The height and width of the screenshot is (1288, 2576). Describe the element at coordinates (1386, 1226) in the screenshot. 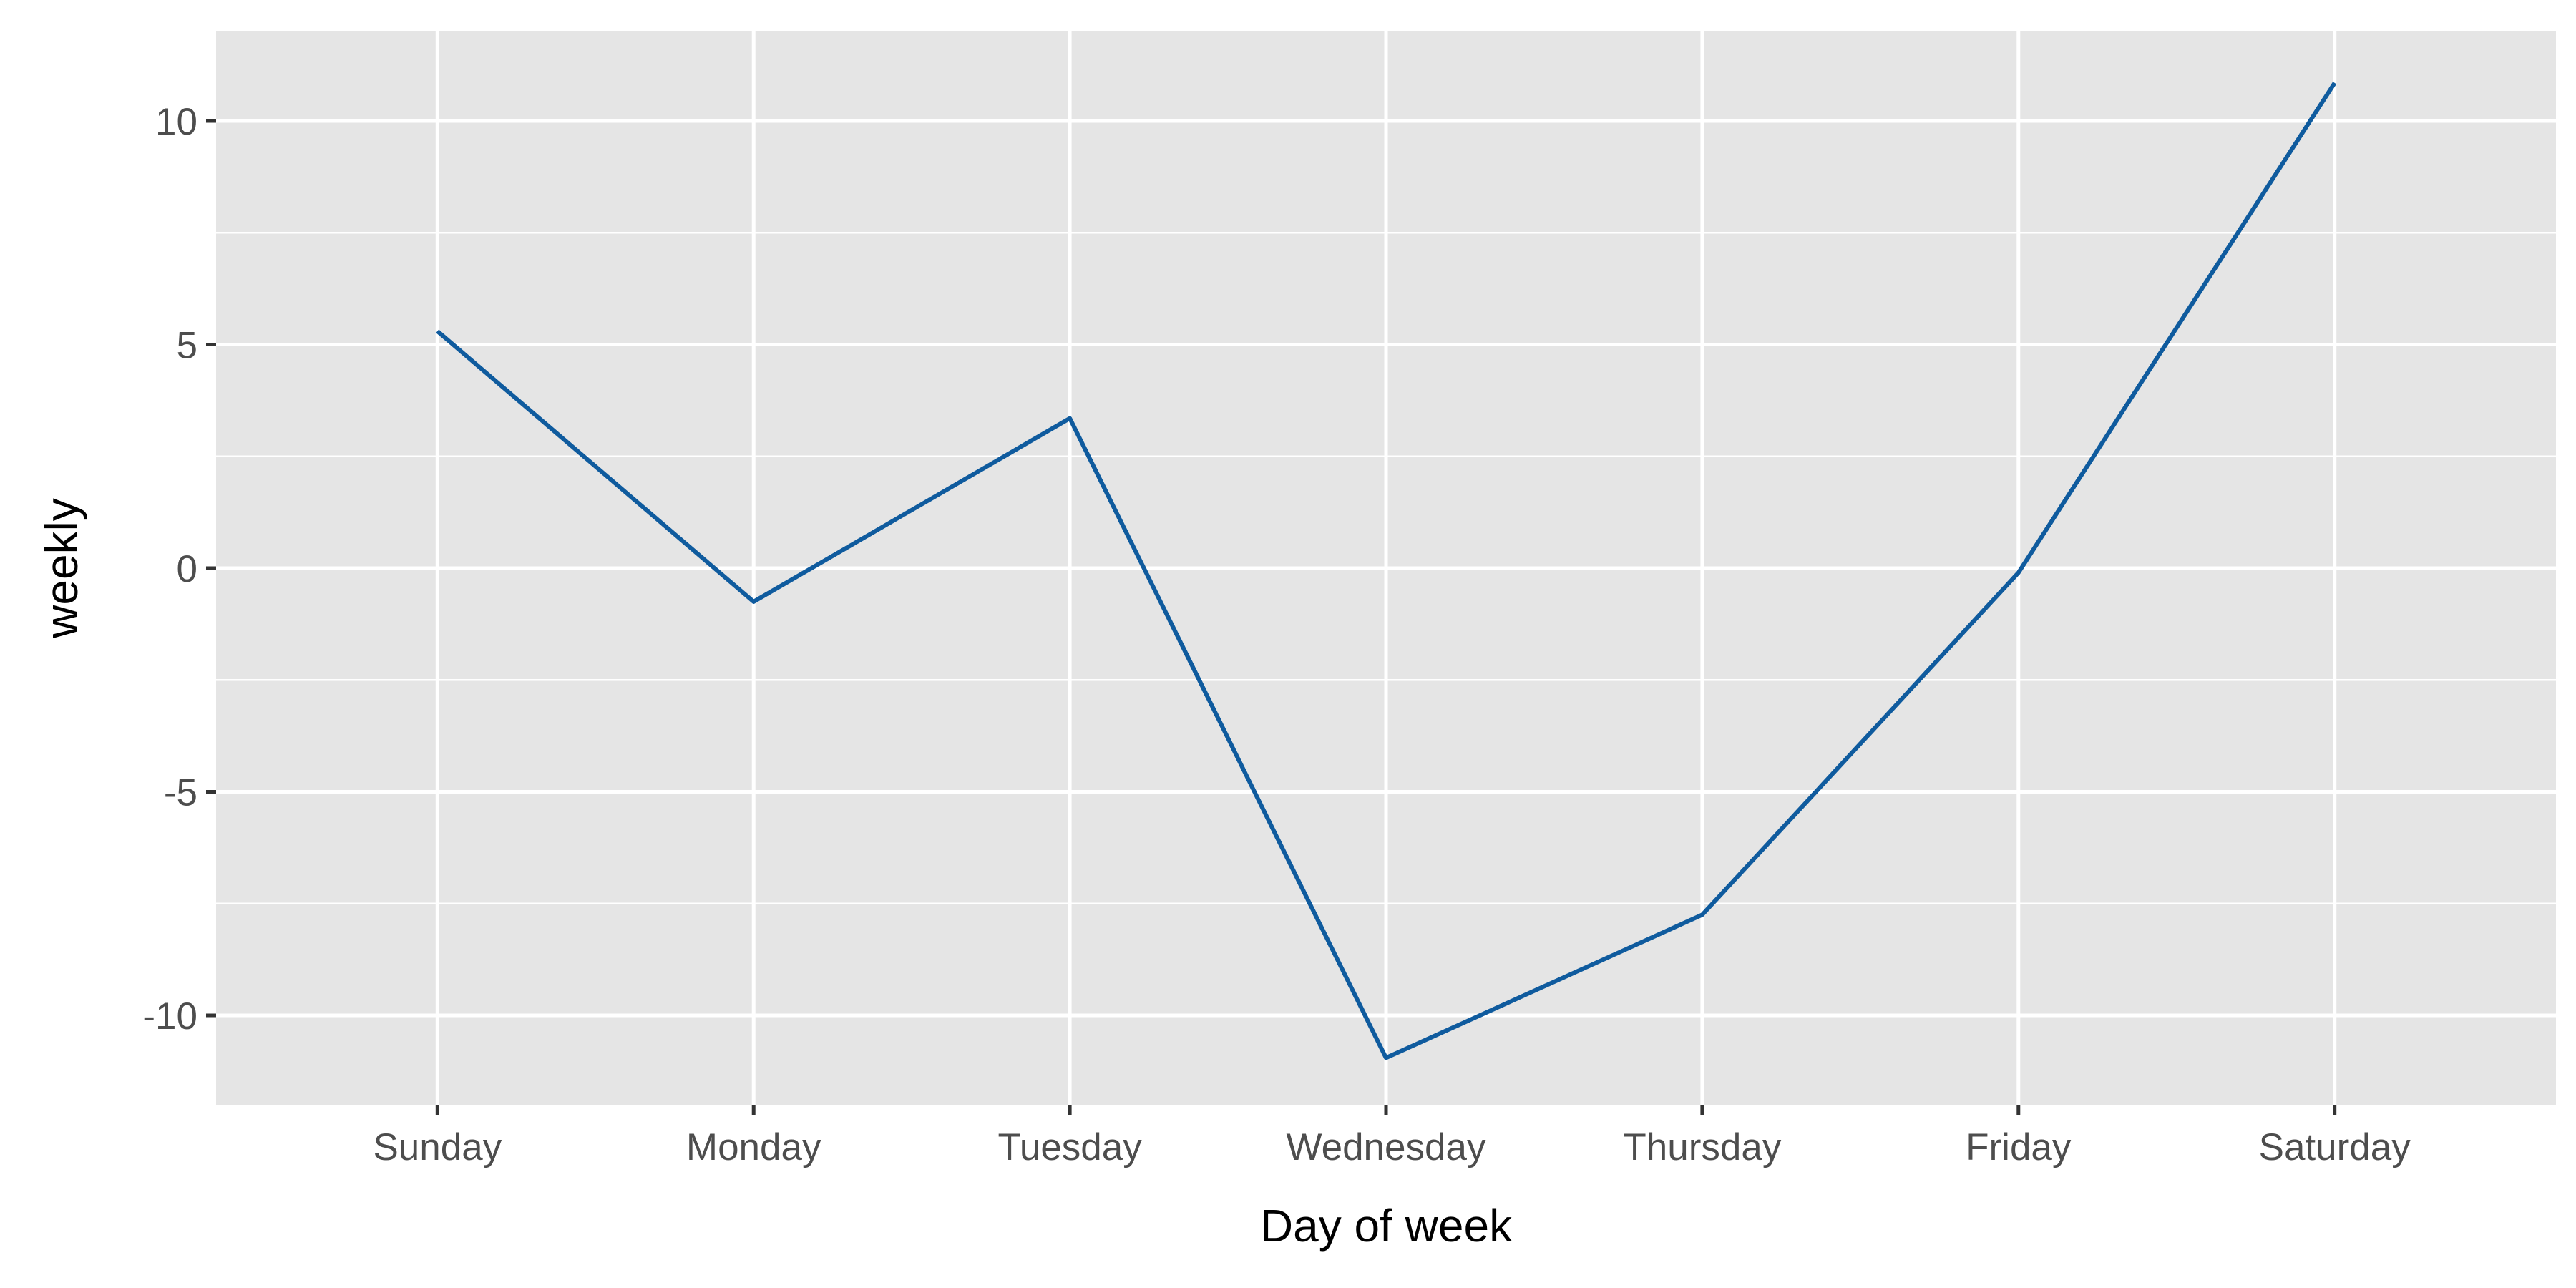

I see `x-axis-title: Day of week` at that location.